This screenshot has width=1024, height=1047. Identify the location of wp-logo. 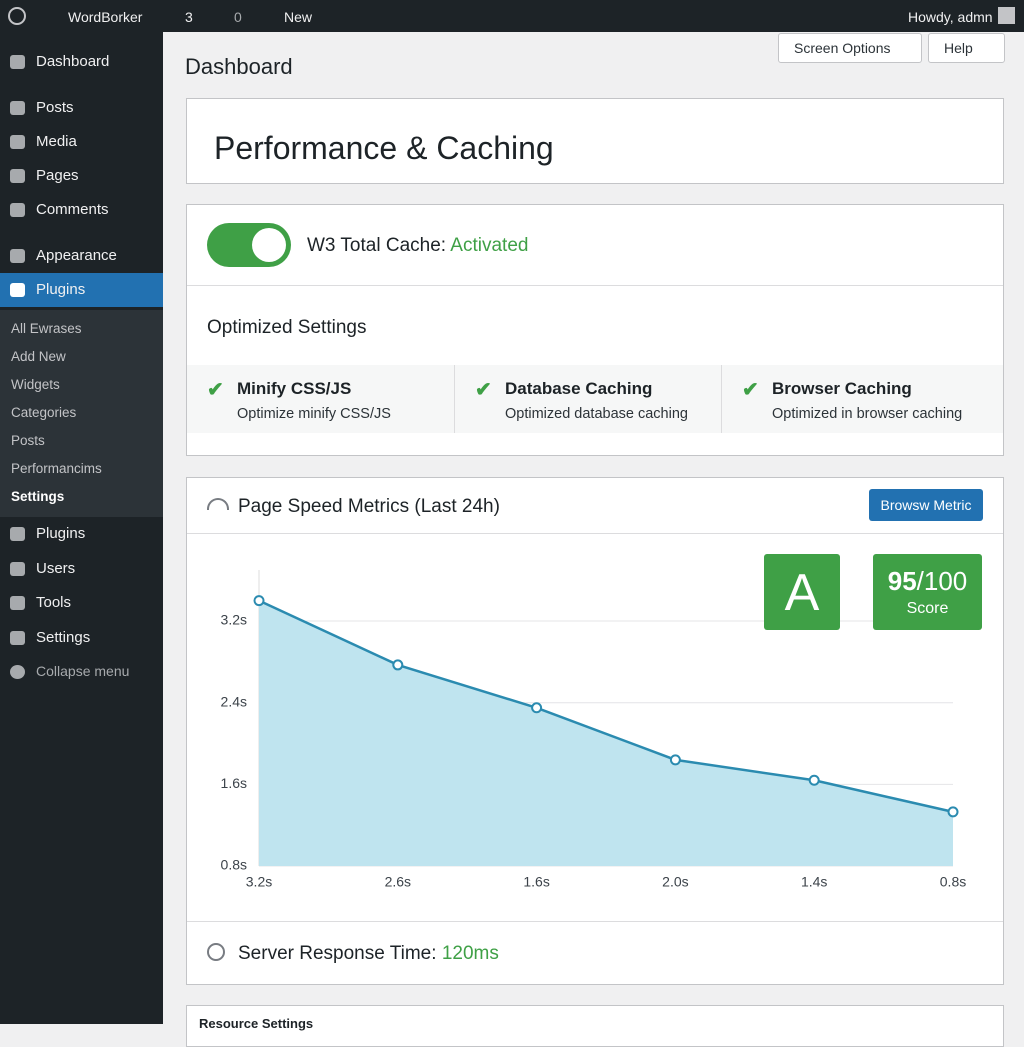
(17, 16).